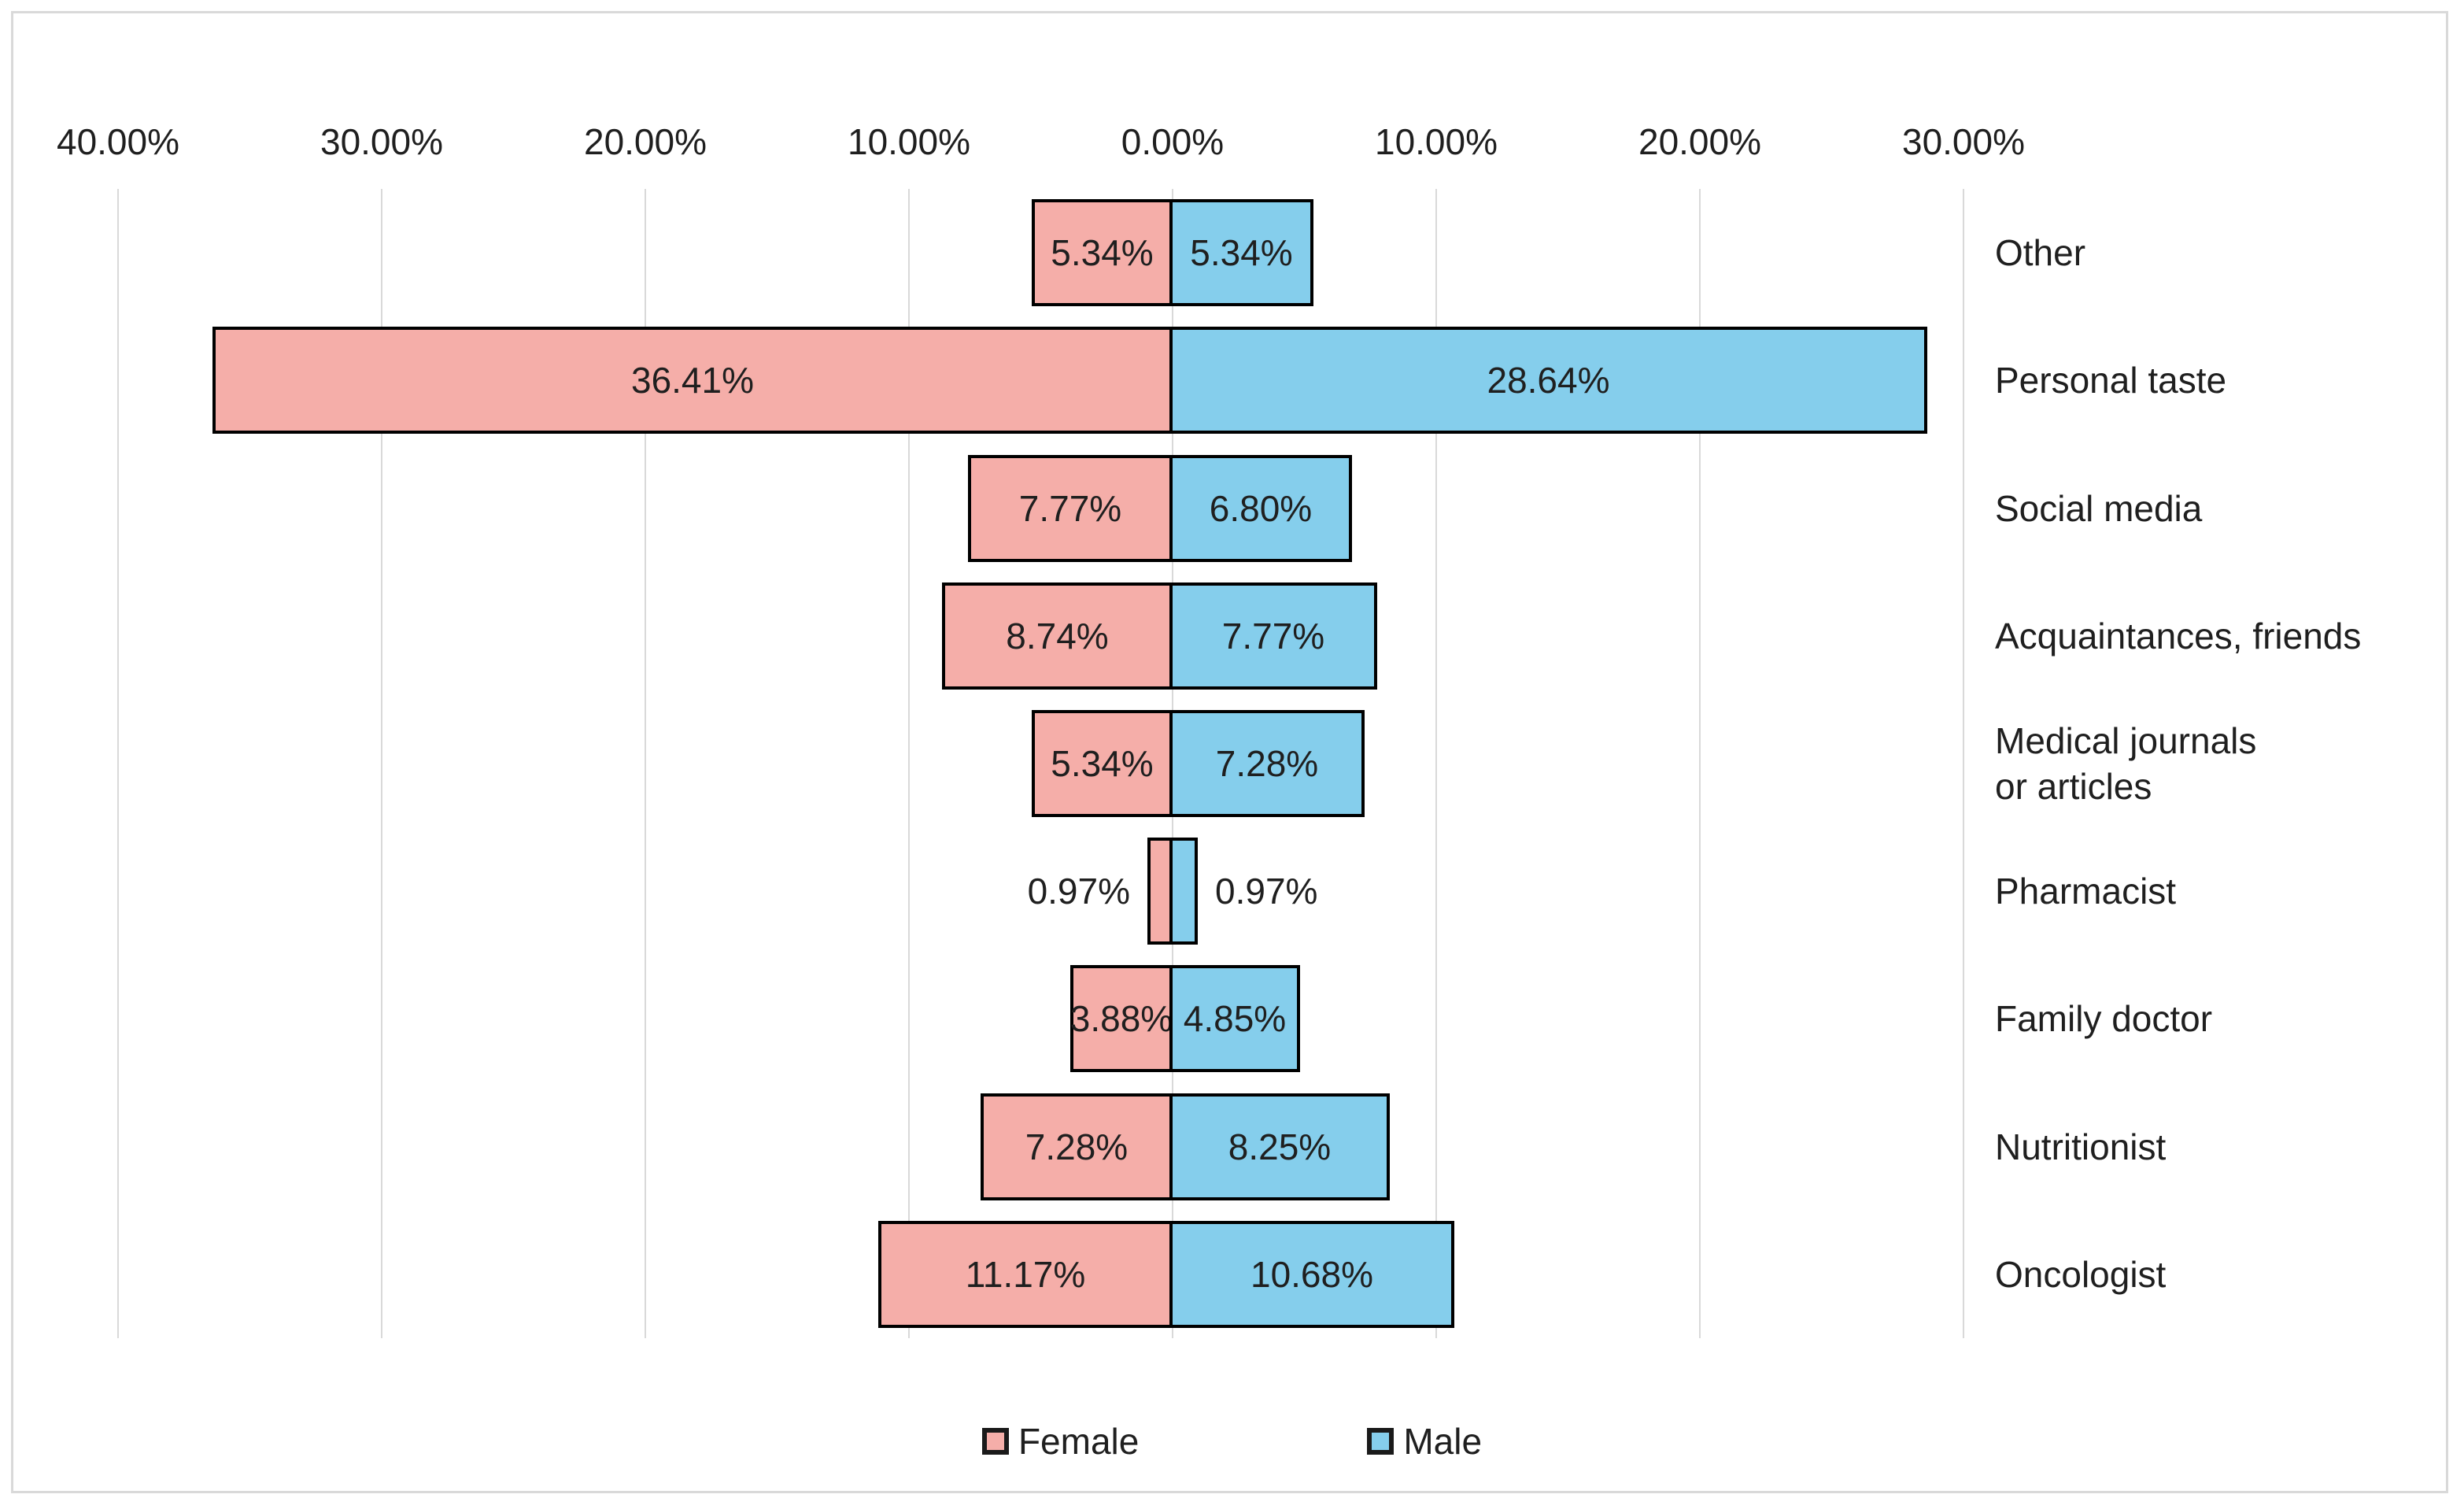 The width and height of the screenshot is (2464, 1509). I want to click on bar-female, so click(1160, 891).